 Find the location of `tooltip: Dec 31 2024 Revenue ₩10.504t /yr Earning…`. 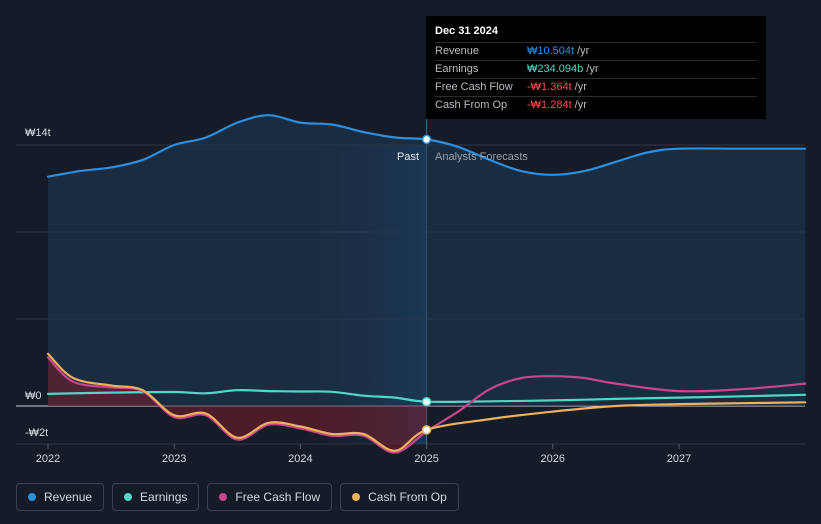

tooltip: Dec 31 2024 Revenue ₩10.504t /yr Earning… is located at coordinates (596, 67).